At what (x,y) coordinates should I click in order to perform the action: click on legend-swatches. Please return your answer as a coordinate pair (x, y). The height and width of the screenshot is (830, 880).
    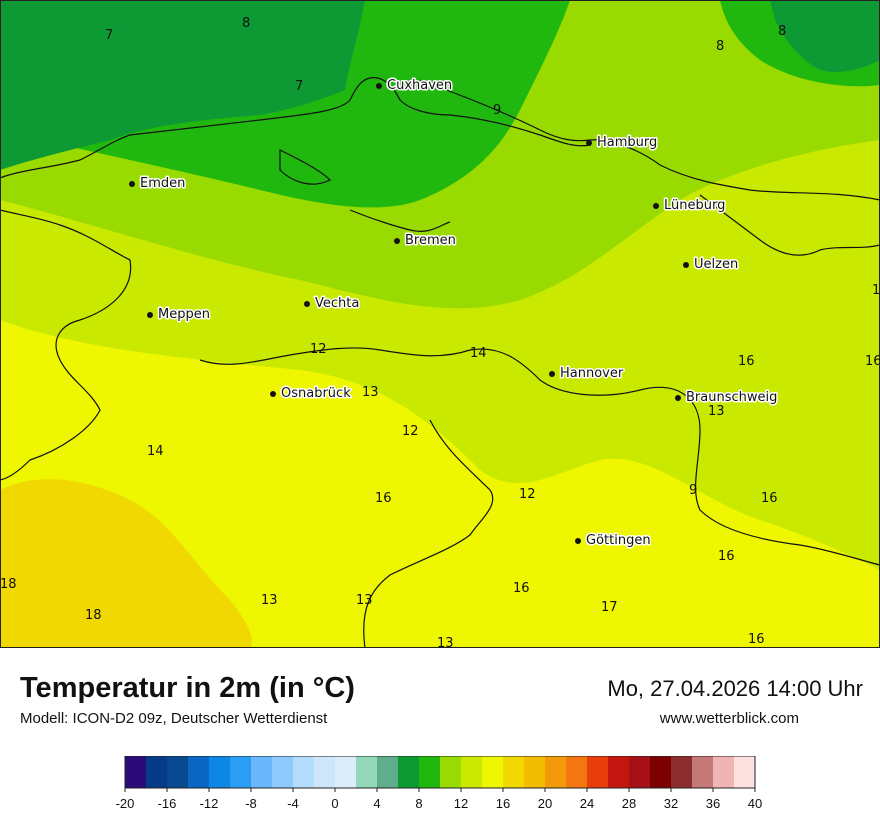
    Looking at the image, I should click on (440, 772).